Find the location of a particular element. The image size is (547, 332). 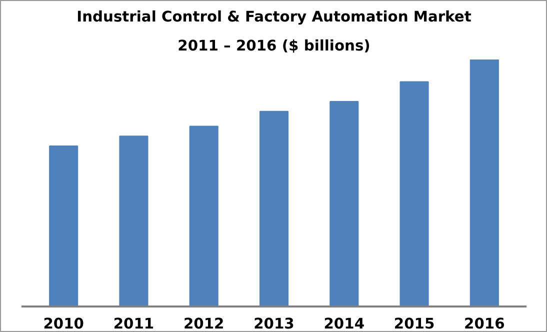

chart-title: Industrial Control & Factory Automation Market is located at coordinates (274, 17).